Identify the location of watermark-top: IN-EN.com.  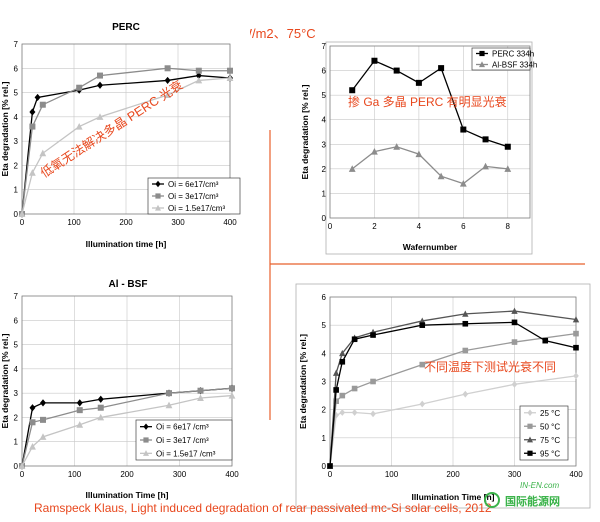
(539, 485).